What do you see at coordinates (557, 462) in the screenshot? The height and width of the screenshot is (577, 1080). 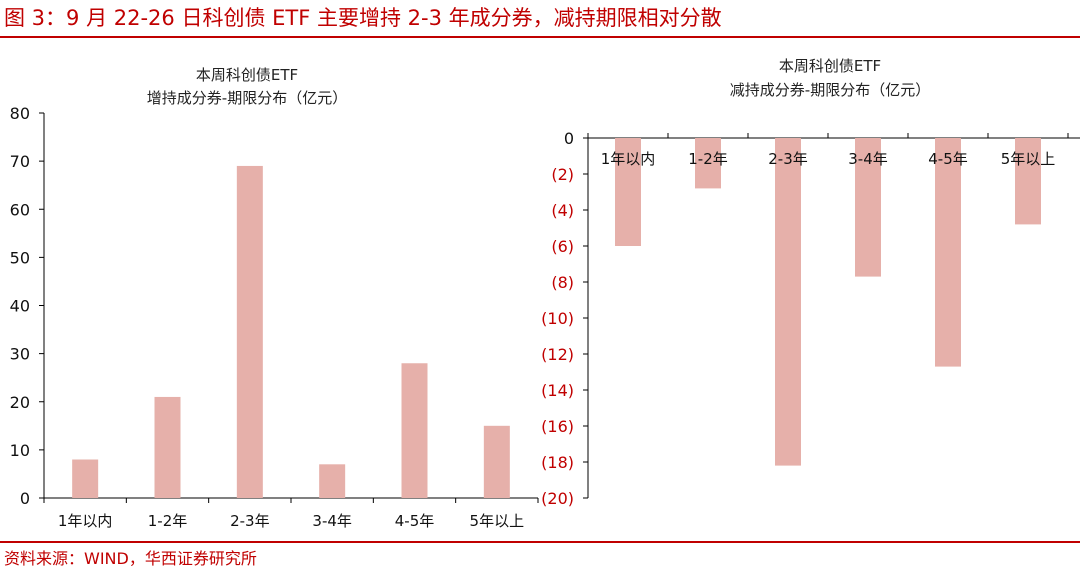 I see `y-tick-label: (18)` at bounding box center [557, 462].